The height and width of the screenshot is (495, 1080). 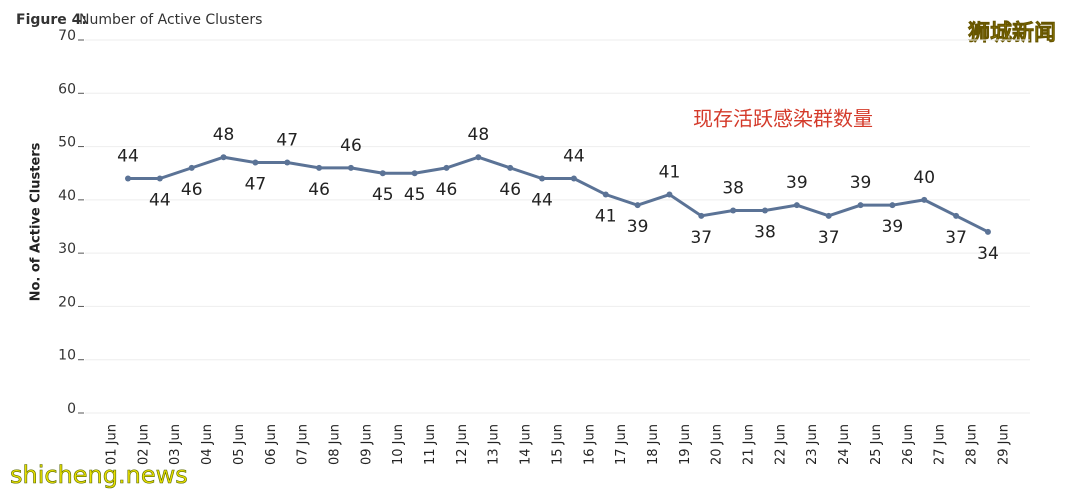 I want to click on x-tick-label: 04 Jun, so click(x=207, y=444).